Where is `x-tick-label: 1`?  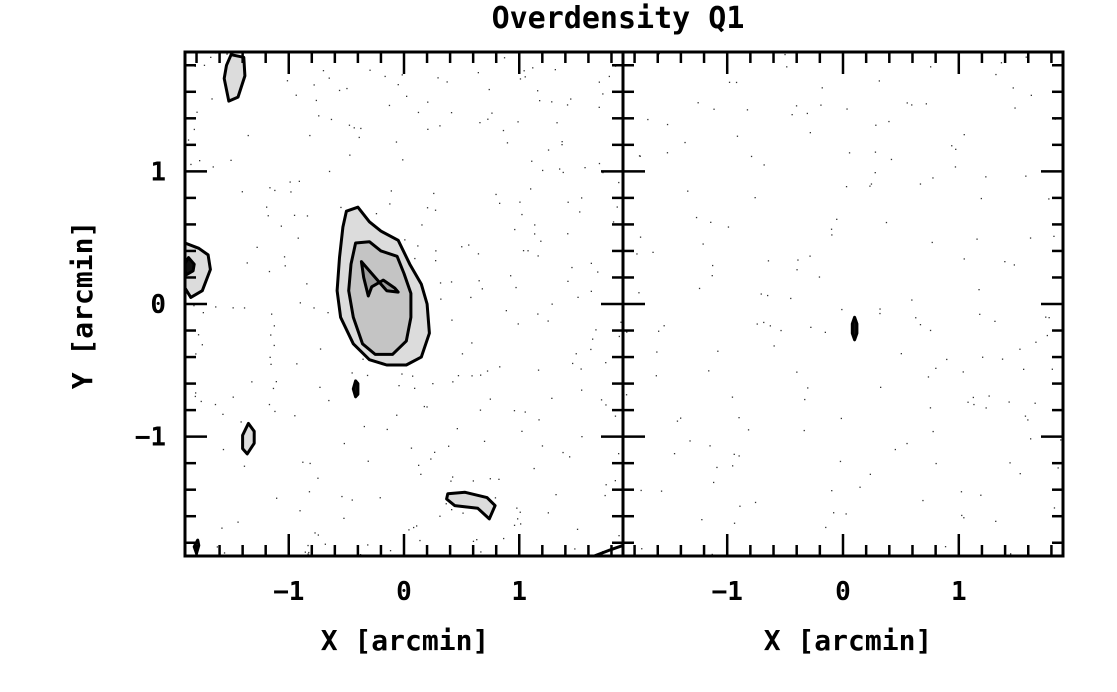
x-tick-label: 1 is located at coordinates (959, 592).